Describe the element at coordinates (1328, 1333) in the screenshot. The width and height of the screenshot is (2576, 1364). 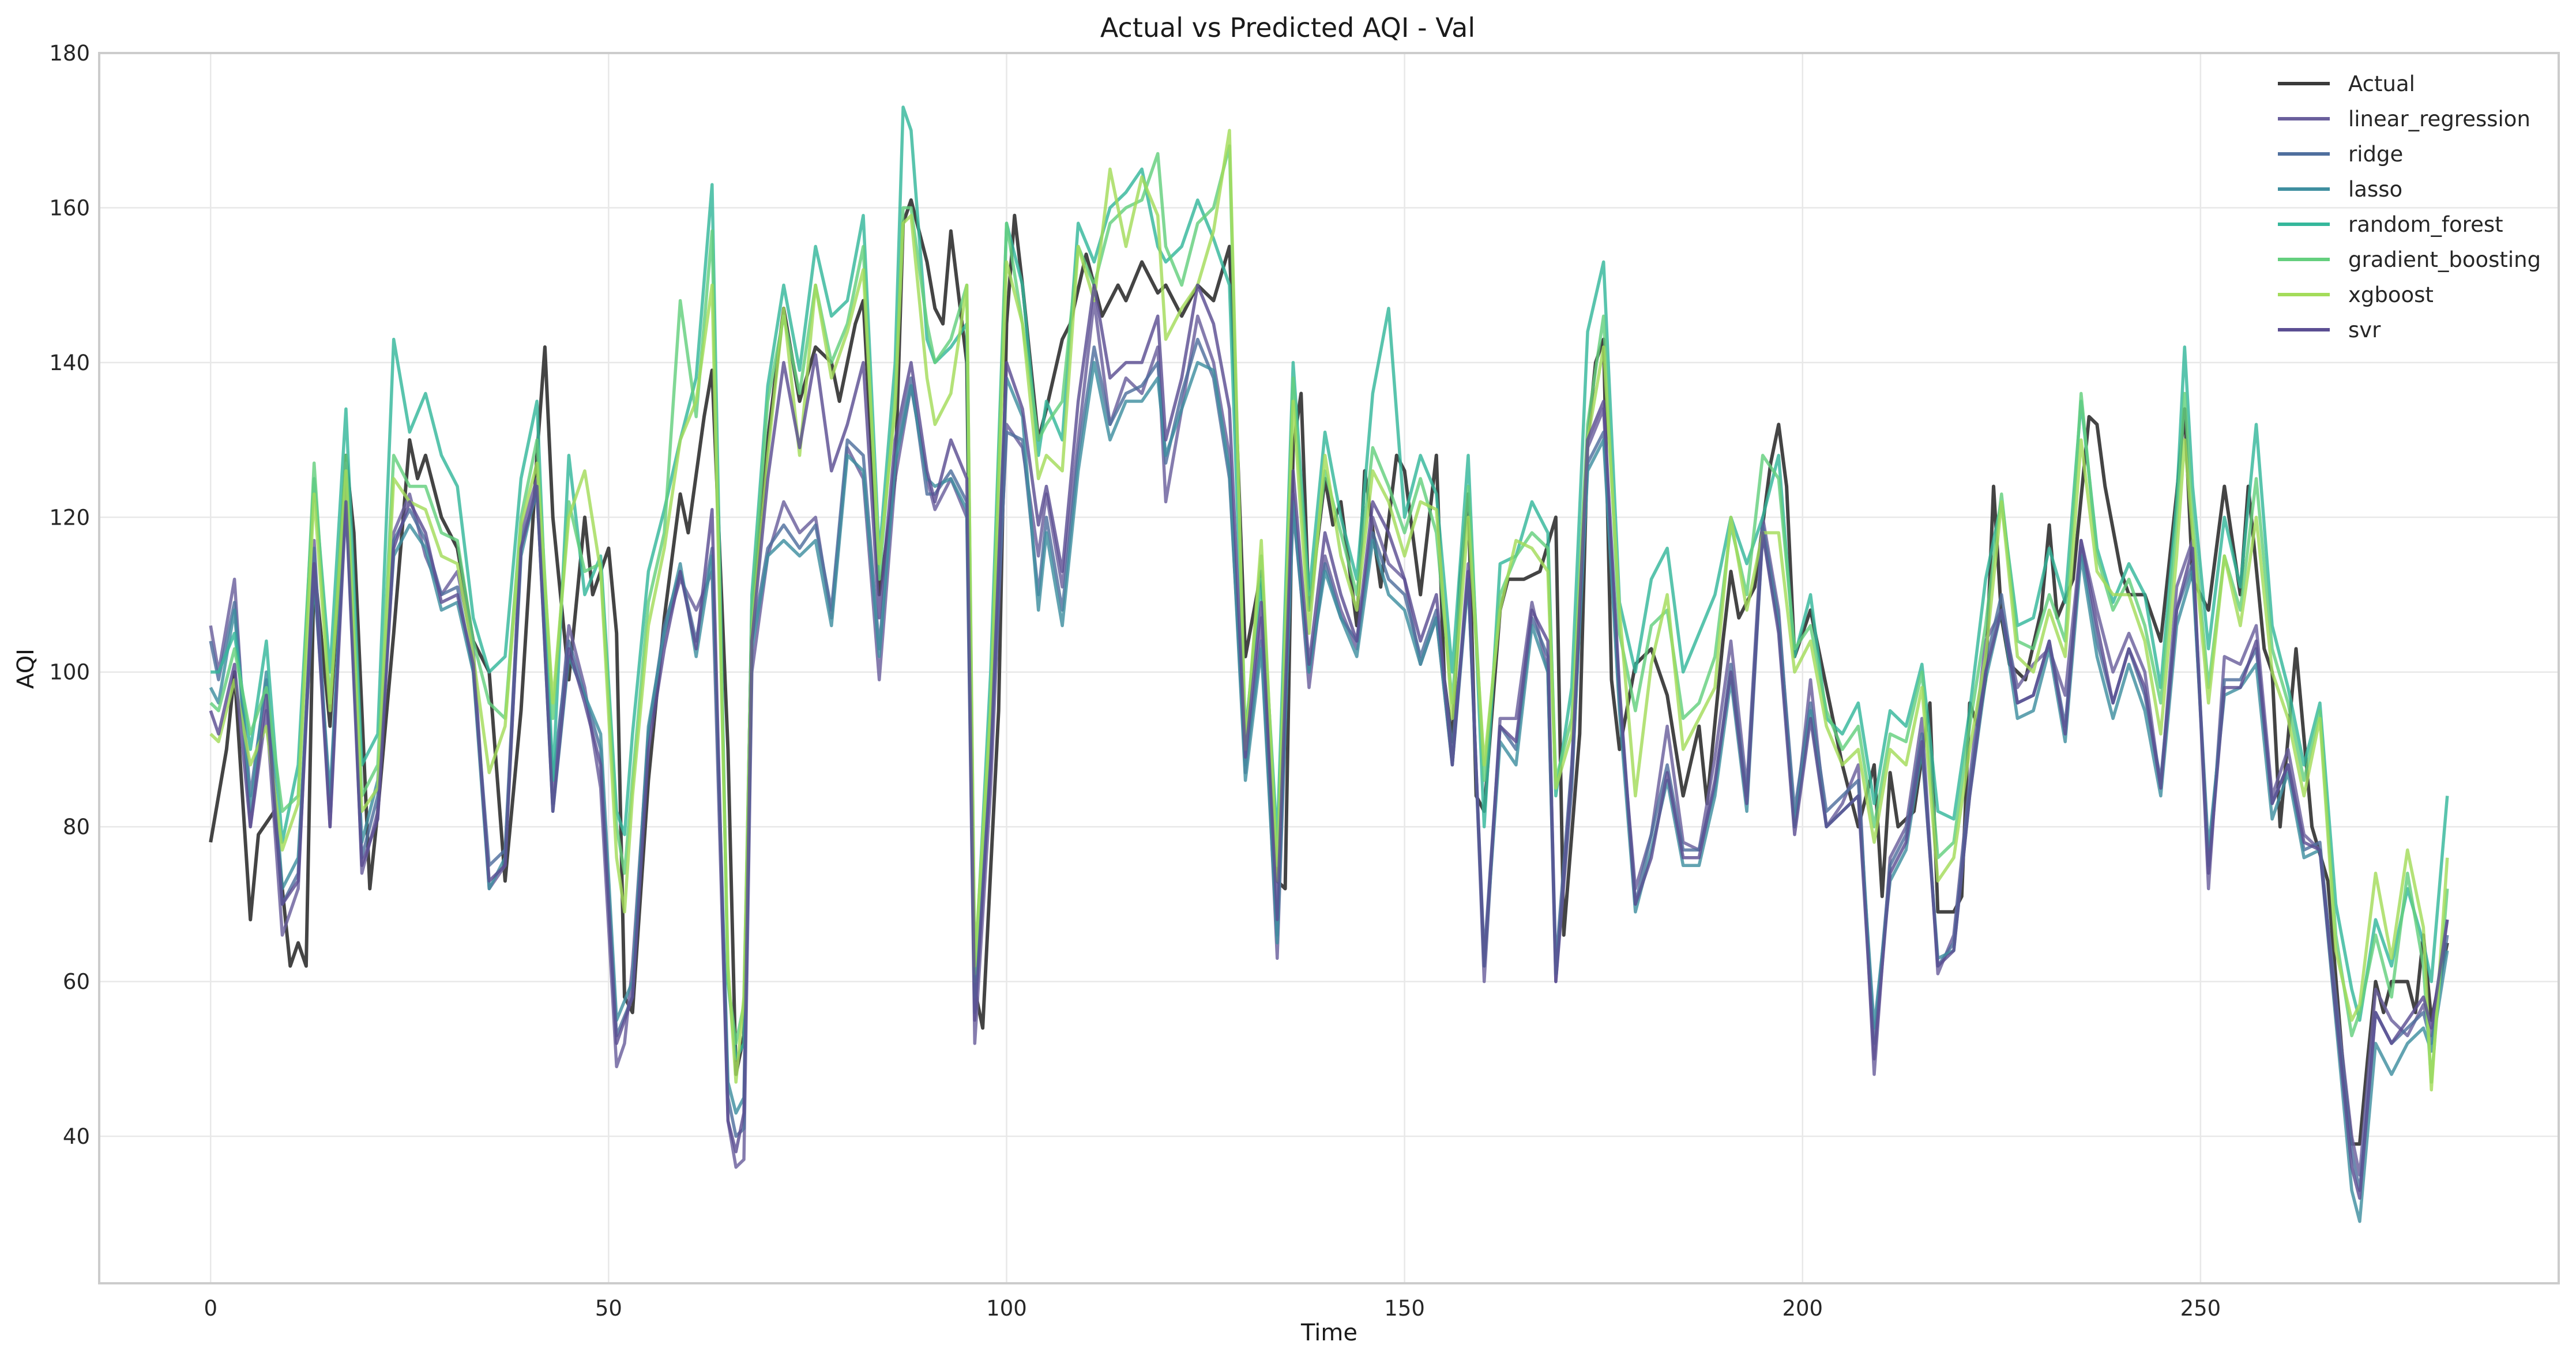
I see `x-axis-title: Time` at that location.